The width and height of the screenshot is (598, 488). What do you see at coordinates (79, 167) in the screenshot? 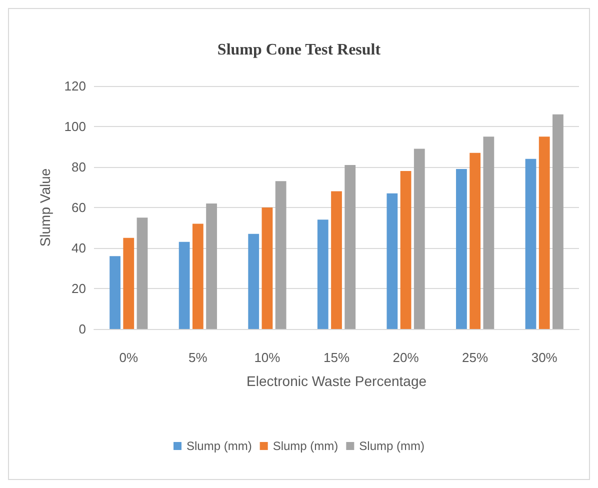
I see `y-tick-label: 80` at bounding box center [79, 167].